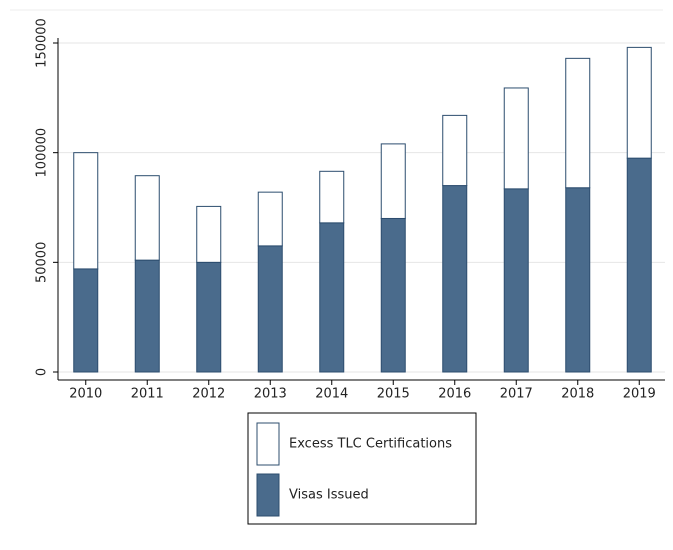 The image size is (673, 550). Describe the element at coordinates (577, 394) in the screenshot. I see `x-tick-label: 2018` at that location.